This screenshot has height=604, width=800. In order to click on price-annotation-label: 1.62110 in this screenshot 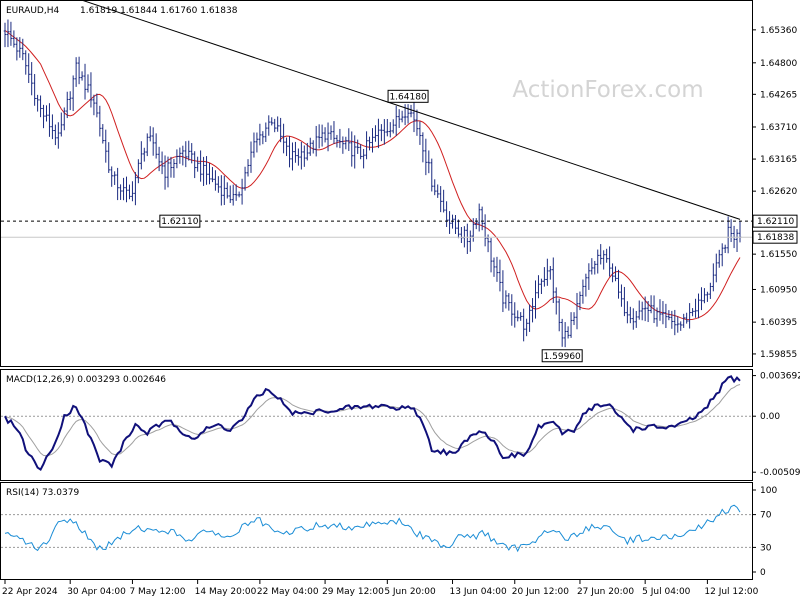, I will do `click(179, 222)`.